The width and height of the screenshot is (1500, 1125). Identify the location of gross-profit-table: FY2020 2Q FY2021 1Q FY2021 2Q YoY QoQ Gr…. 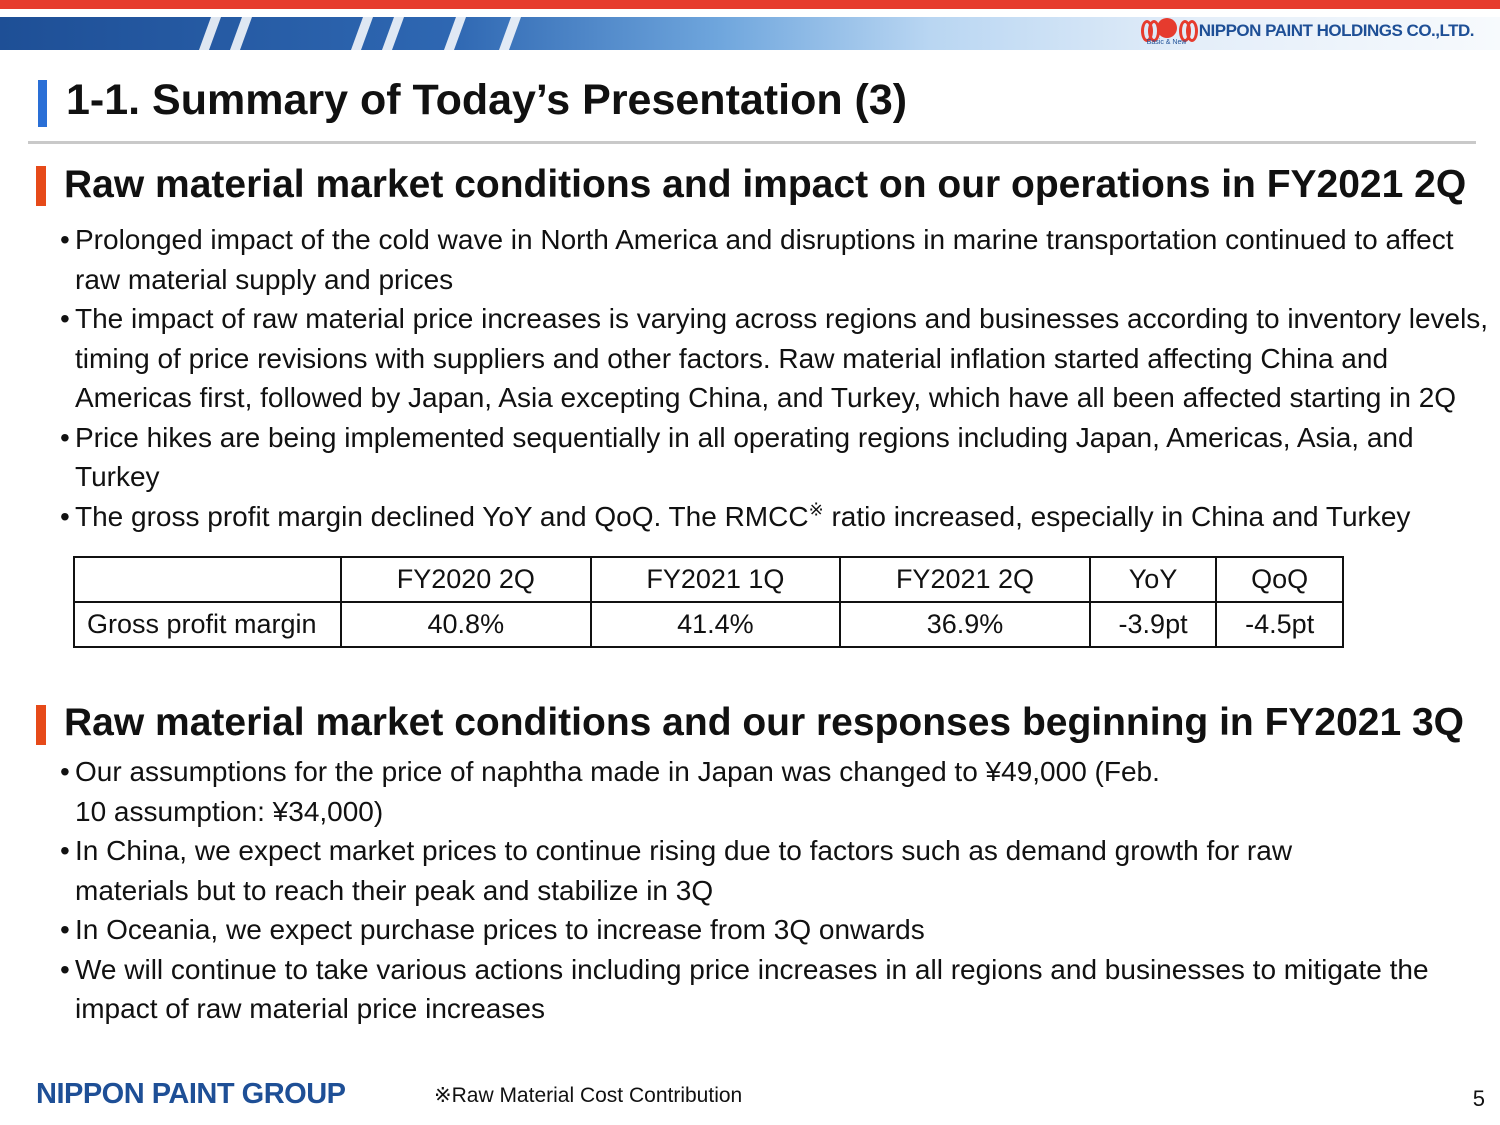
(708, 602).